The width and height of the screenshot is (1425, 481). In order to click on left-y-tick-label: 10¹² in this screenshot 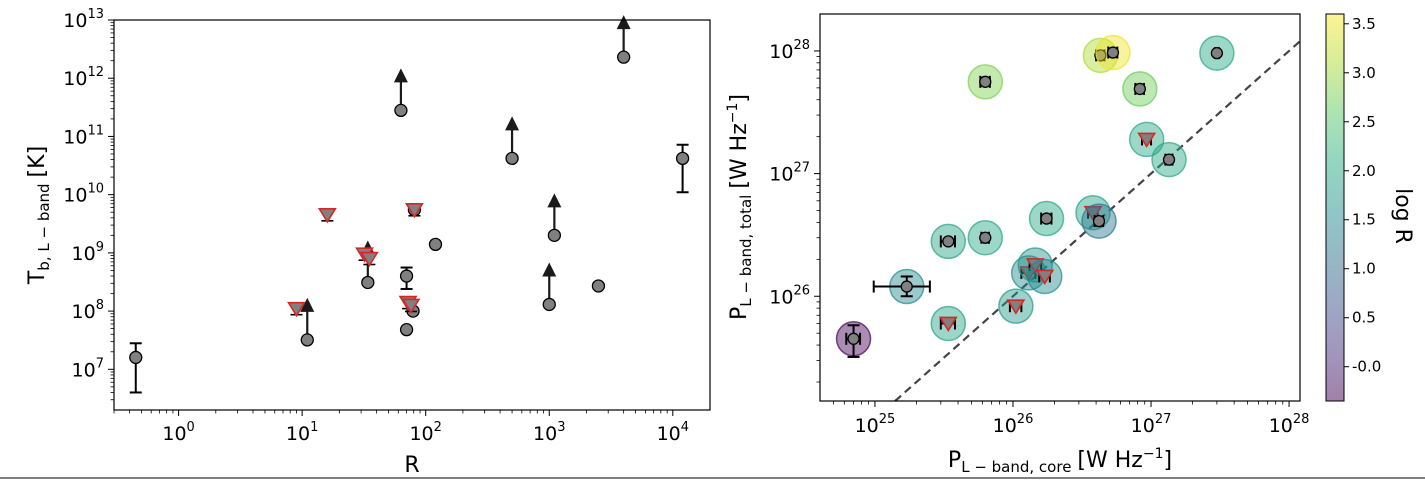, I will do `click(83, 77)`.